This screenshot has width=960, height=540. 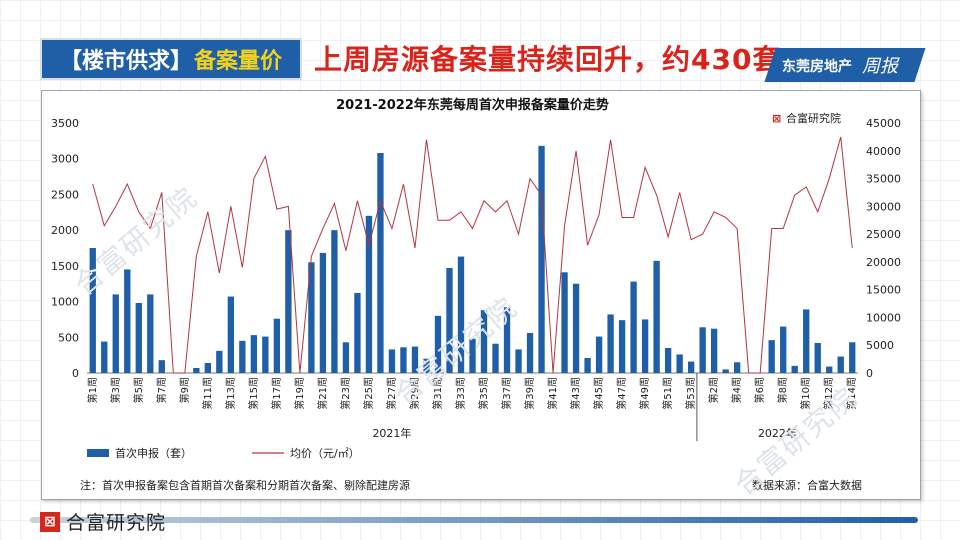 What do you see at coordinates (115, 390) in the screenshot?
I see `x-tick-label: 第3周` at bounding box center [115, 390].